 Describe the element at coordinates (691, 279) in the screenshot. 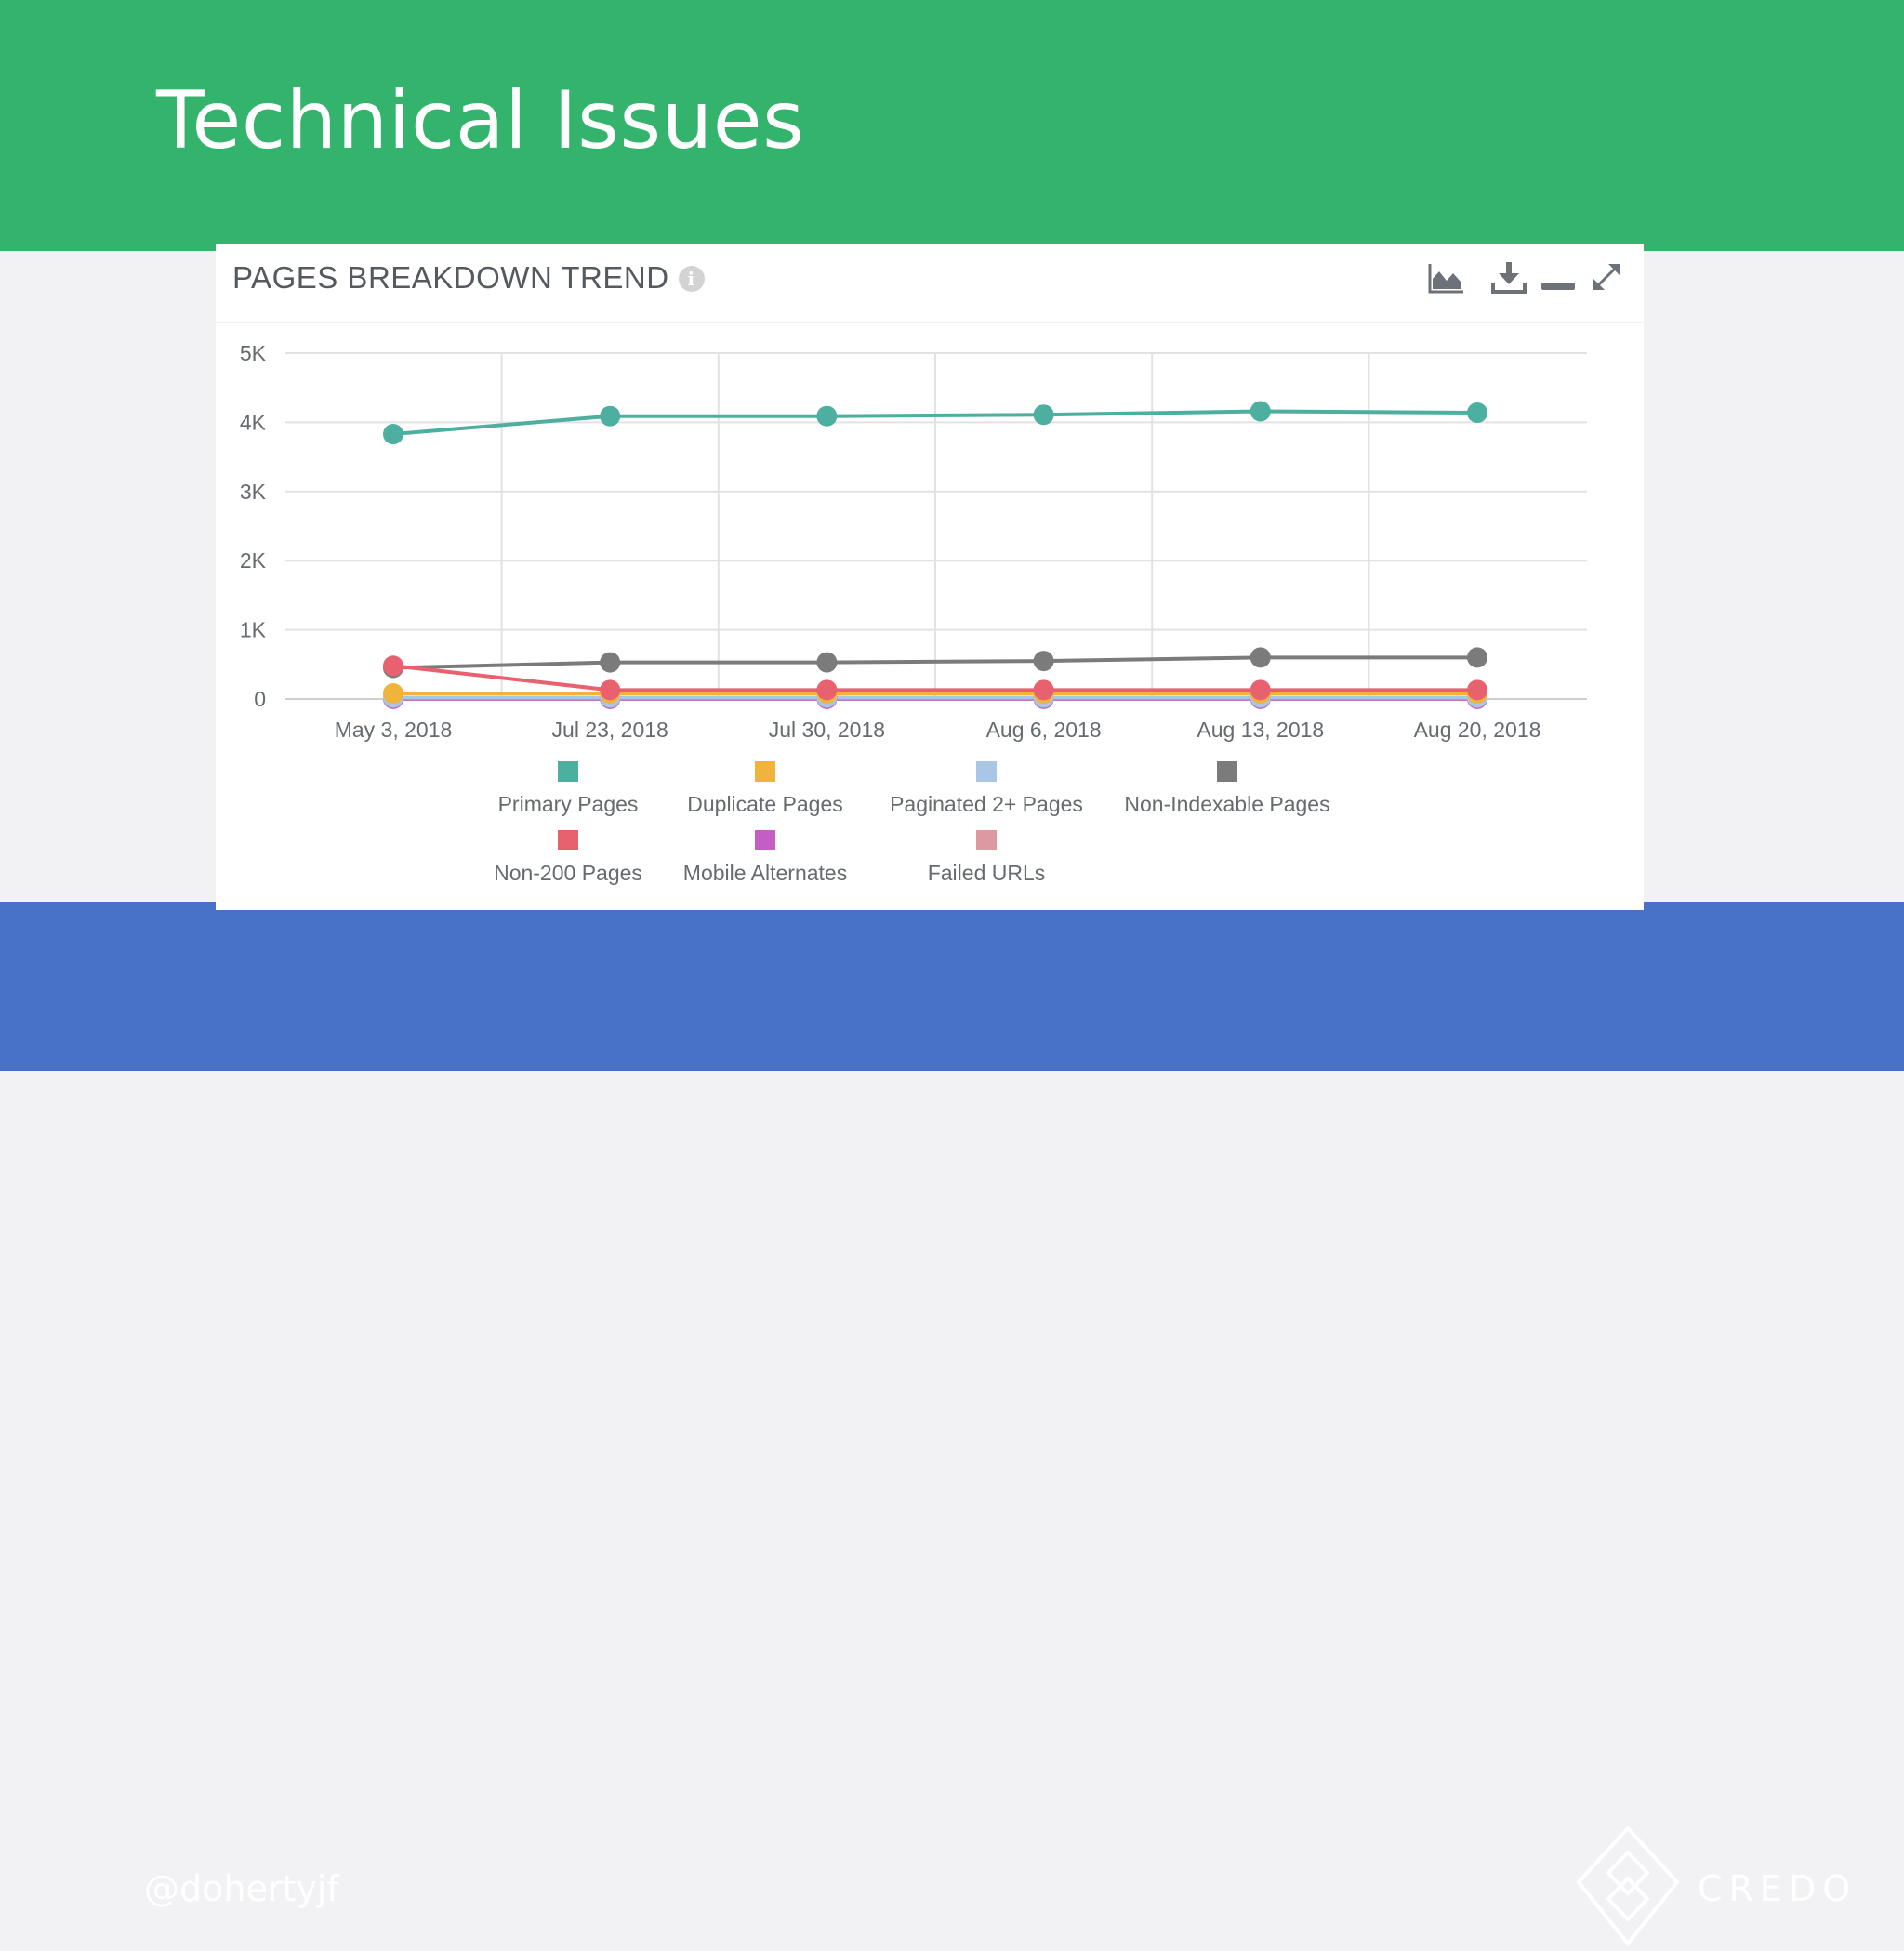

I see `info-icon: i` at that location.